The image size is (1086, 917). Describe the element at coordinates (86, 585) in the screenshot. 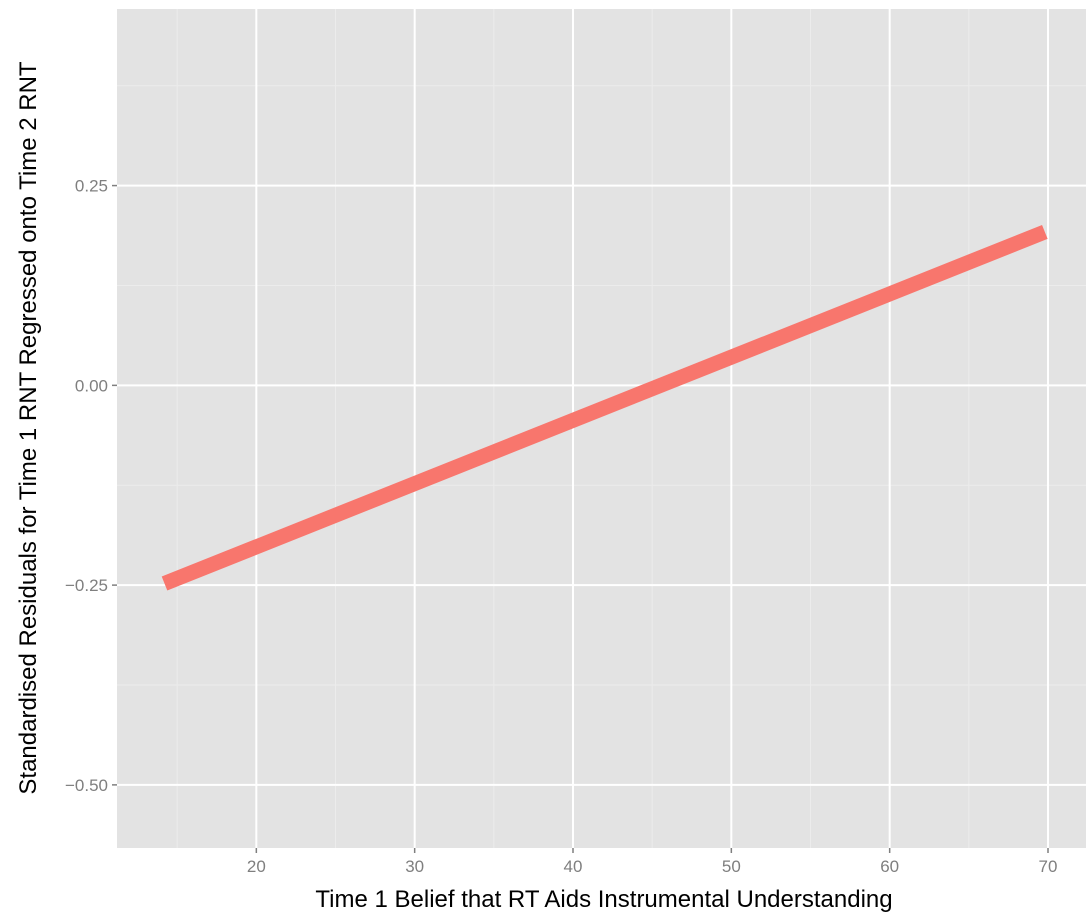

I see `y-tick-label-2: −0.25` at that location.